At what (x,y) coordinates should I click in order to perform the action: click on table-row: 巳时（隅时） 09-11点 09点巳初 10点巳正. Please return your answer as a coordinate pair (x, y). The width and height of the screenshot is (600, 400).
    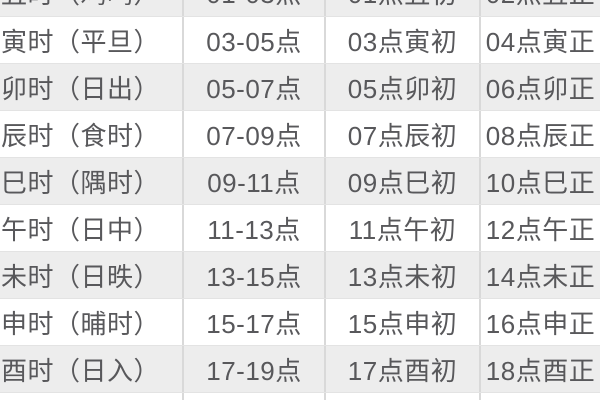
    Looking at the image, I should click on (300, 180).